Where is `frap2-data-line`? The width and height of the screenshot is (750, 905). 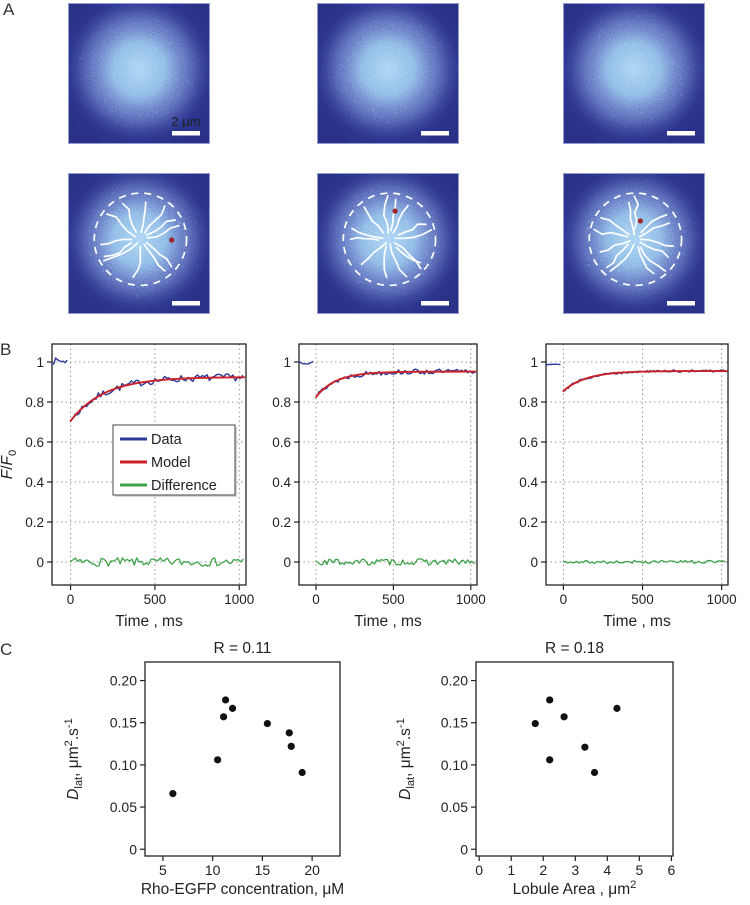
frap2-data-line is located at coordinates (306, 363).